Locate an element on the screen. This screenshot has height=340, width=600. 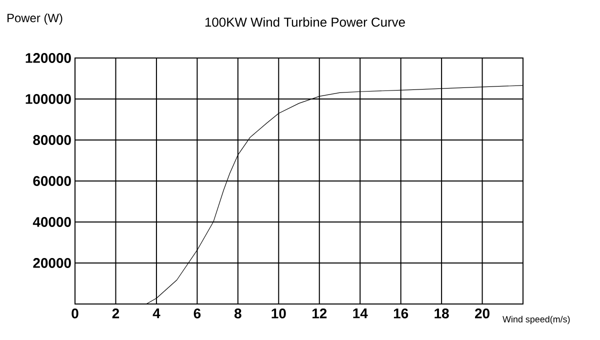
y-tick-label: 40000 is located at coordinates (51, 222).